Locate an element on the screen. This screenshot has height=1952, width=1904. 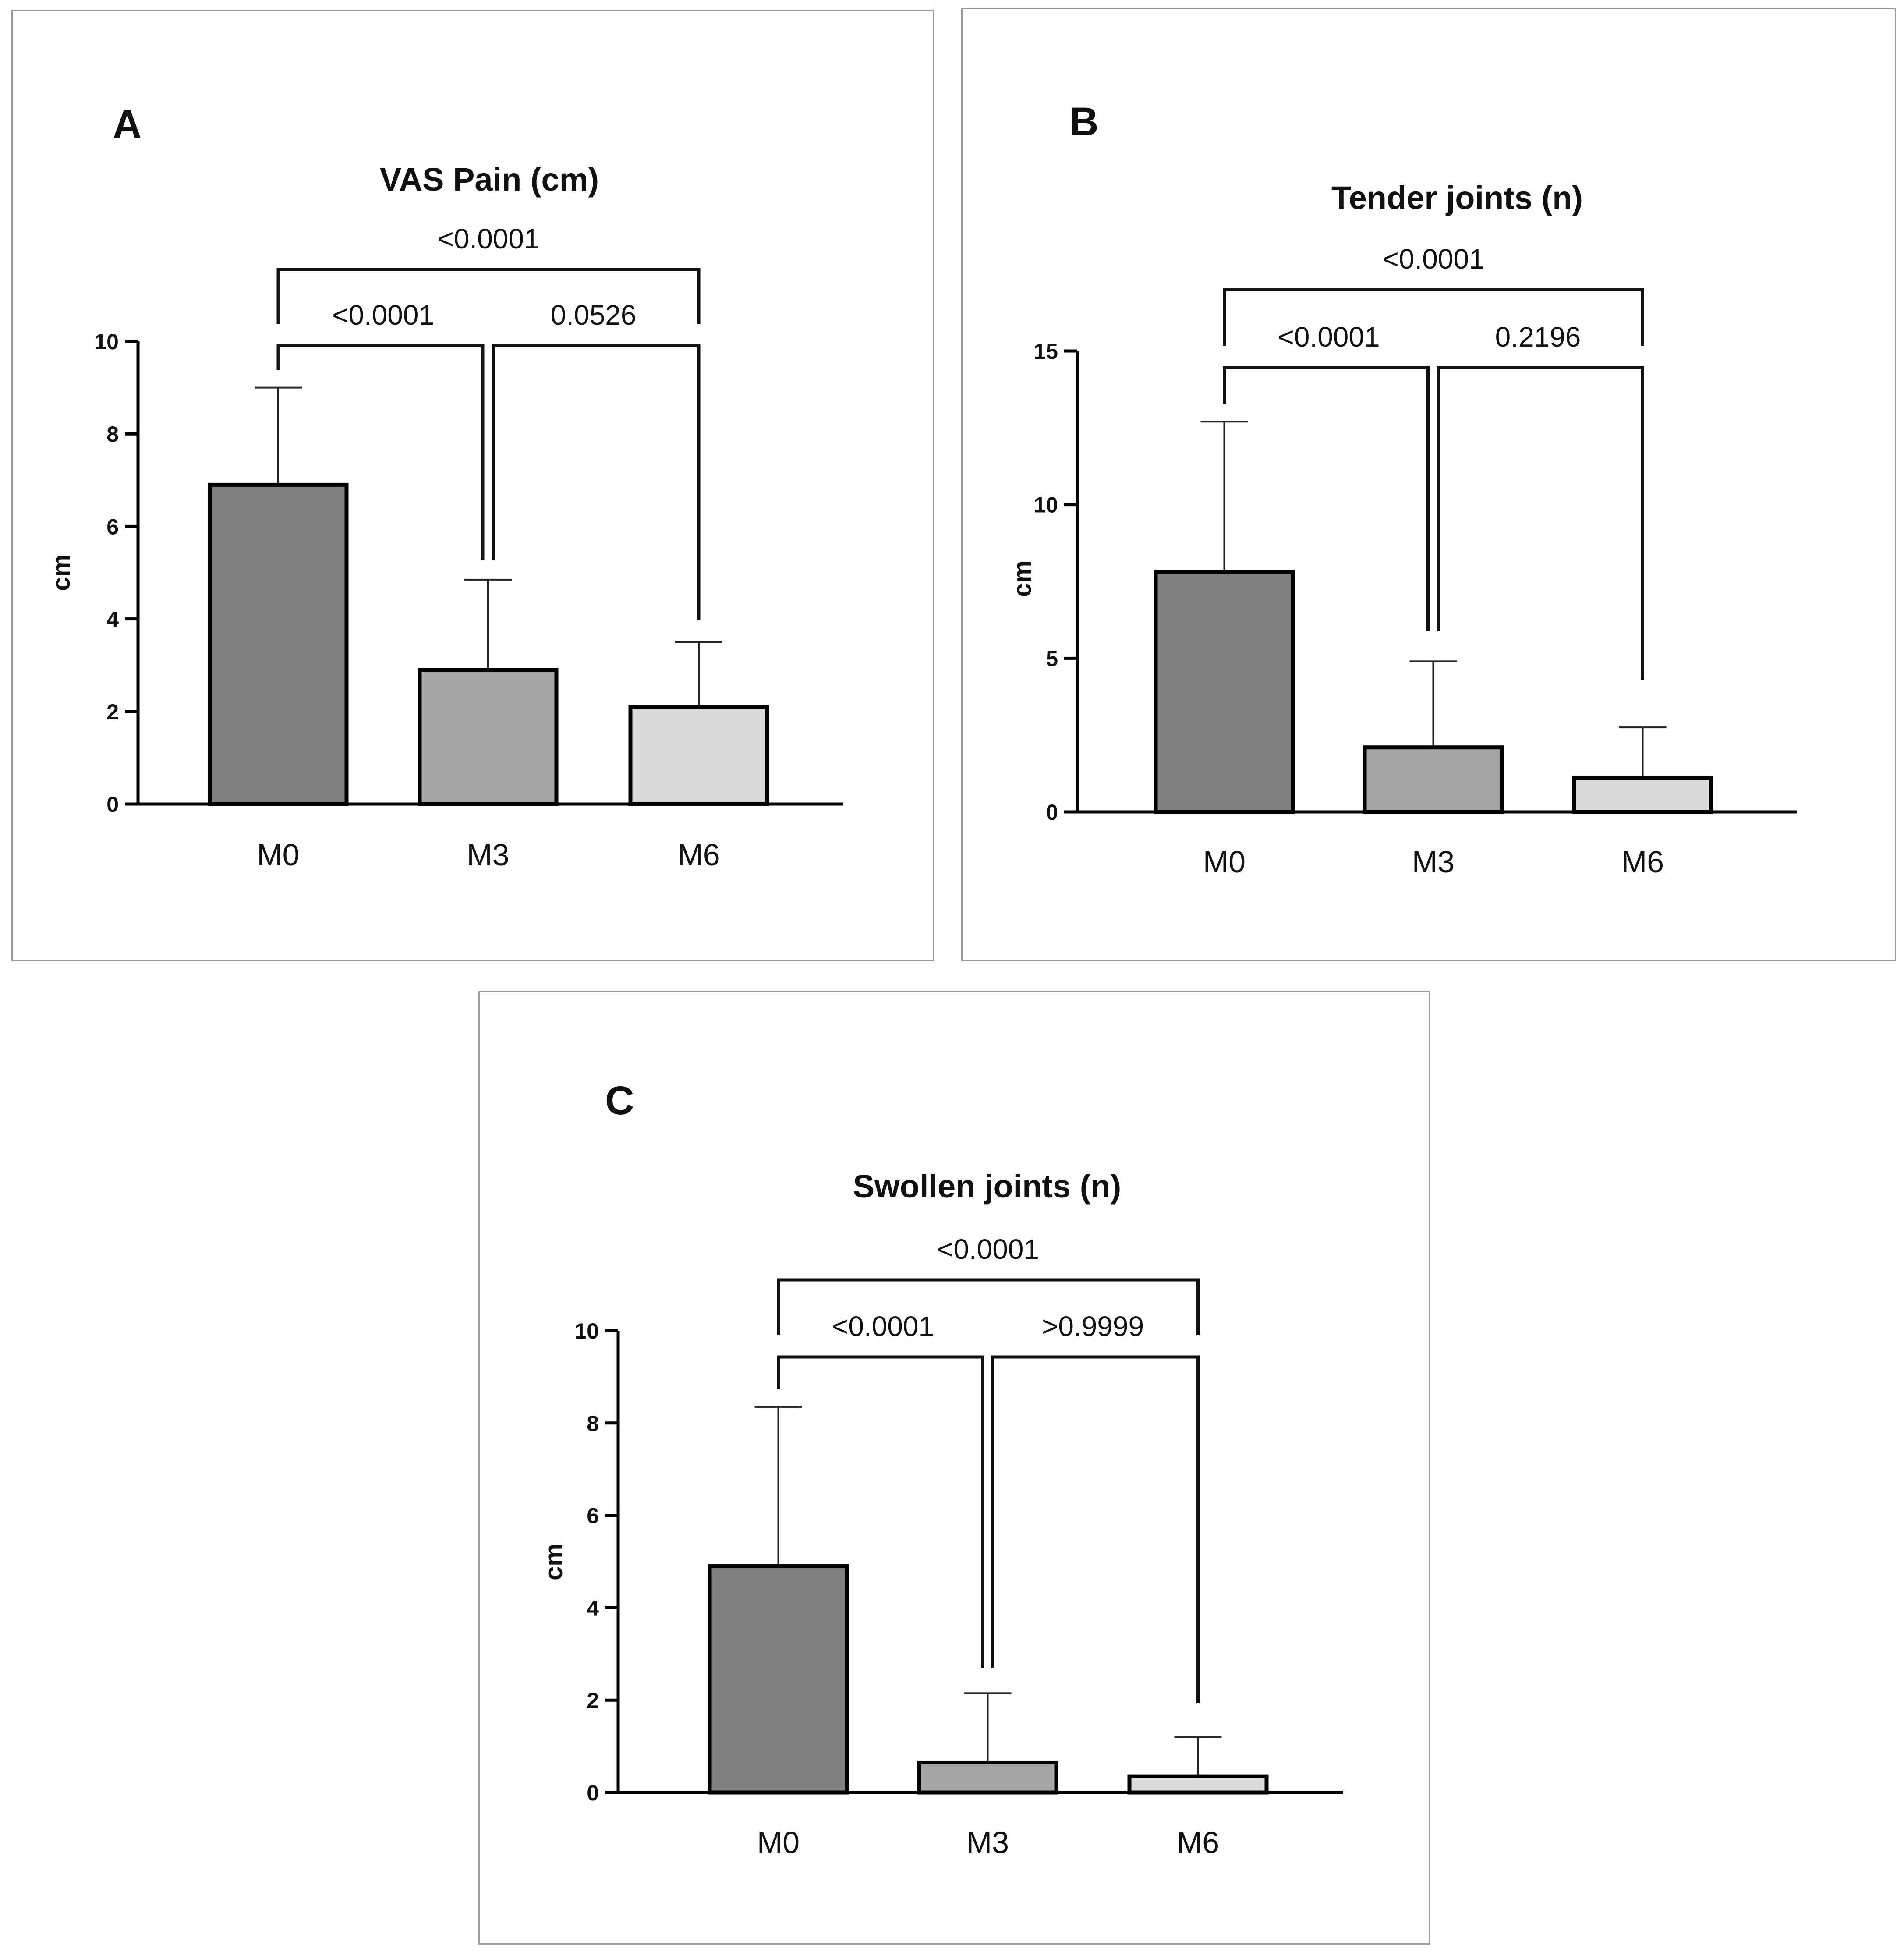
bar-a-m3 is located at coordinates (488, 737).